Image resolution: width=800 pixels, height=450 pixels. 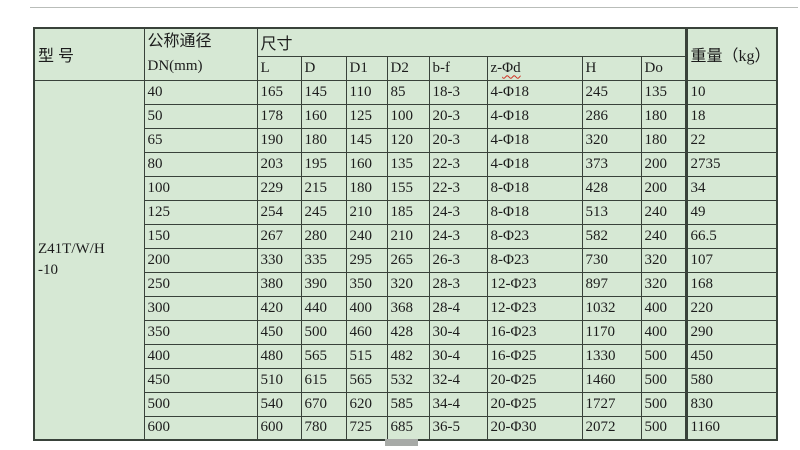 What do you see at coordinates (366, 140) in the screenshot?
I see `table-cell: 145` at bounding box center [366, 140].